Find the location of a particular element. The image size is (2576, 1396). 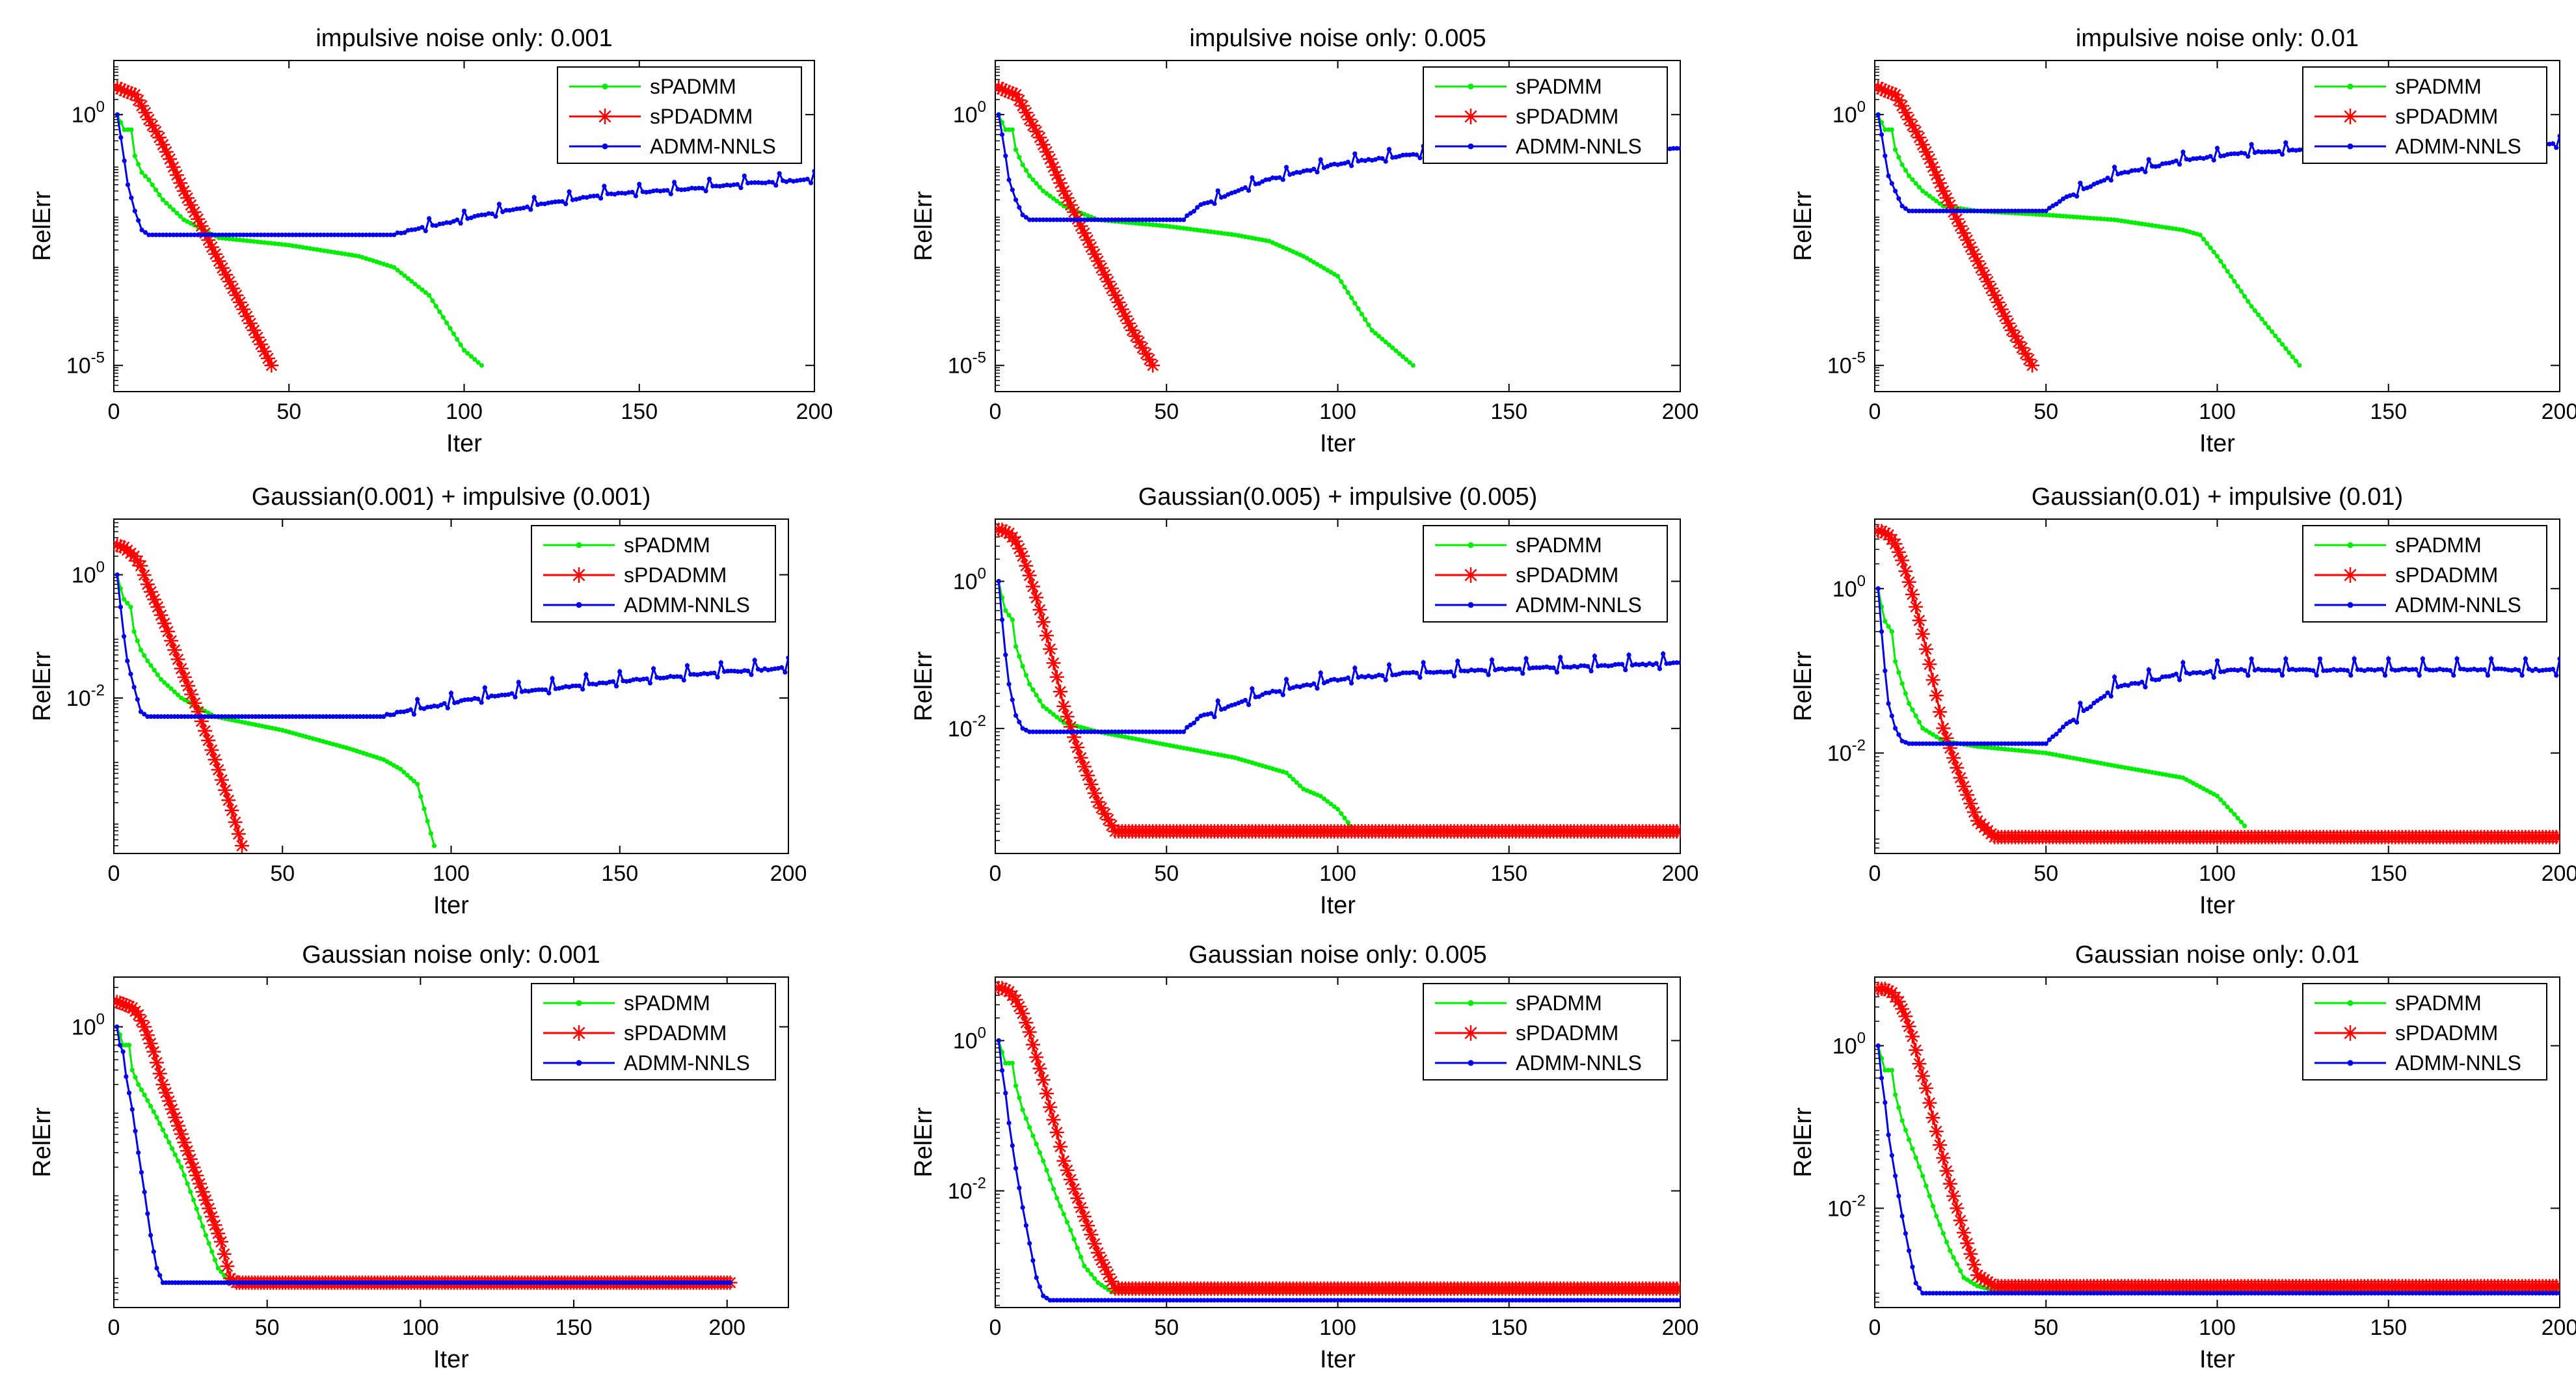

y-axis-label: RelErr is located at coordinates (923, 686).